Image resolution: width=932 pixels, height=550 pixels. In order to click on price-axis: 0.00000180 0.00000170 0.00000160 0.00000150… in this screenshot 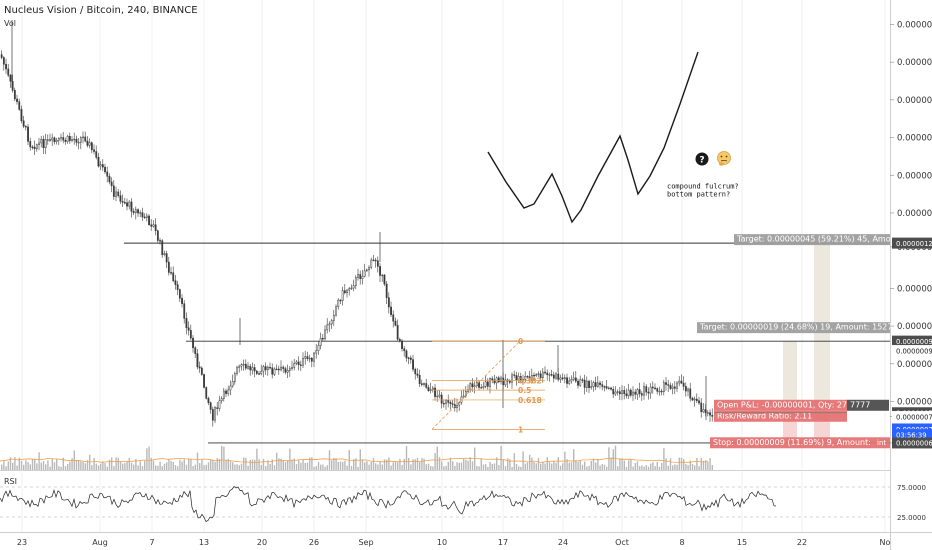, I will do `click(911, 271)`.